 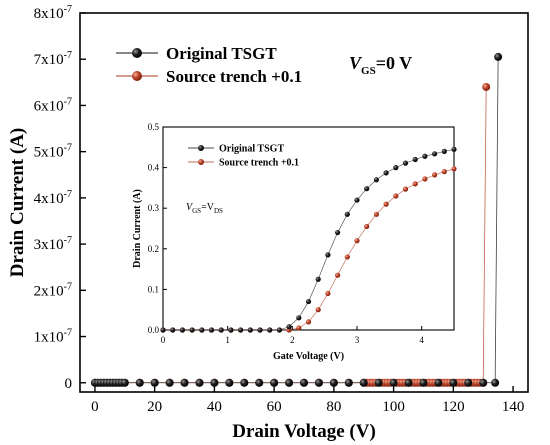 I want to click on inset-y-tick-label: 0.2, so click(x=153, y=249).